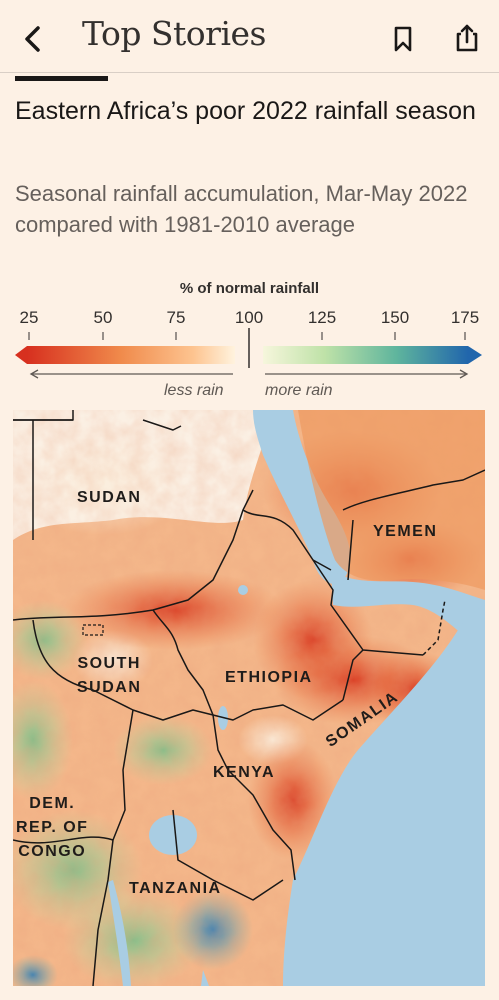  Describe the element at coordinates (52, 803) in the screenshot. I see `map-label-drc-line1: DEM.` at that location.